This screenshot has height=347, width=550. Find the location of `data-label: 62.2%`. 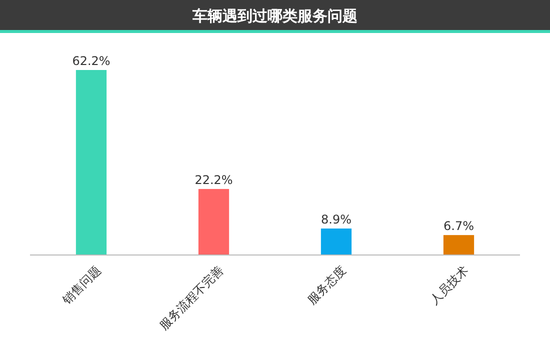

data-label: 62.2% is located at coordinates (91, 61).